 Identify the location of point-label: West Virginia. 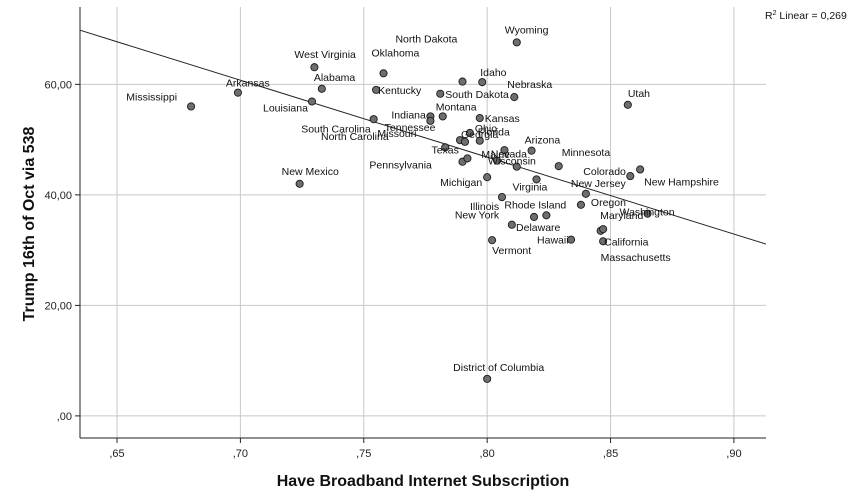
(325, 55).